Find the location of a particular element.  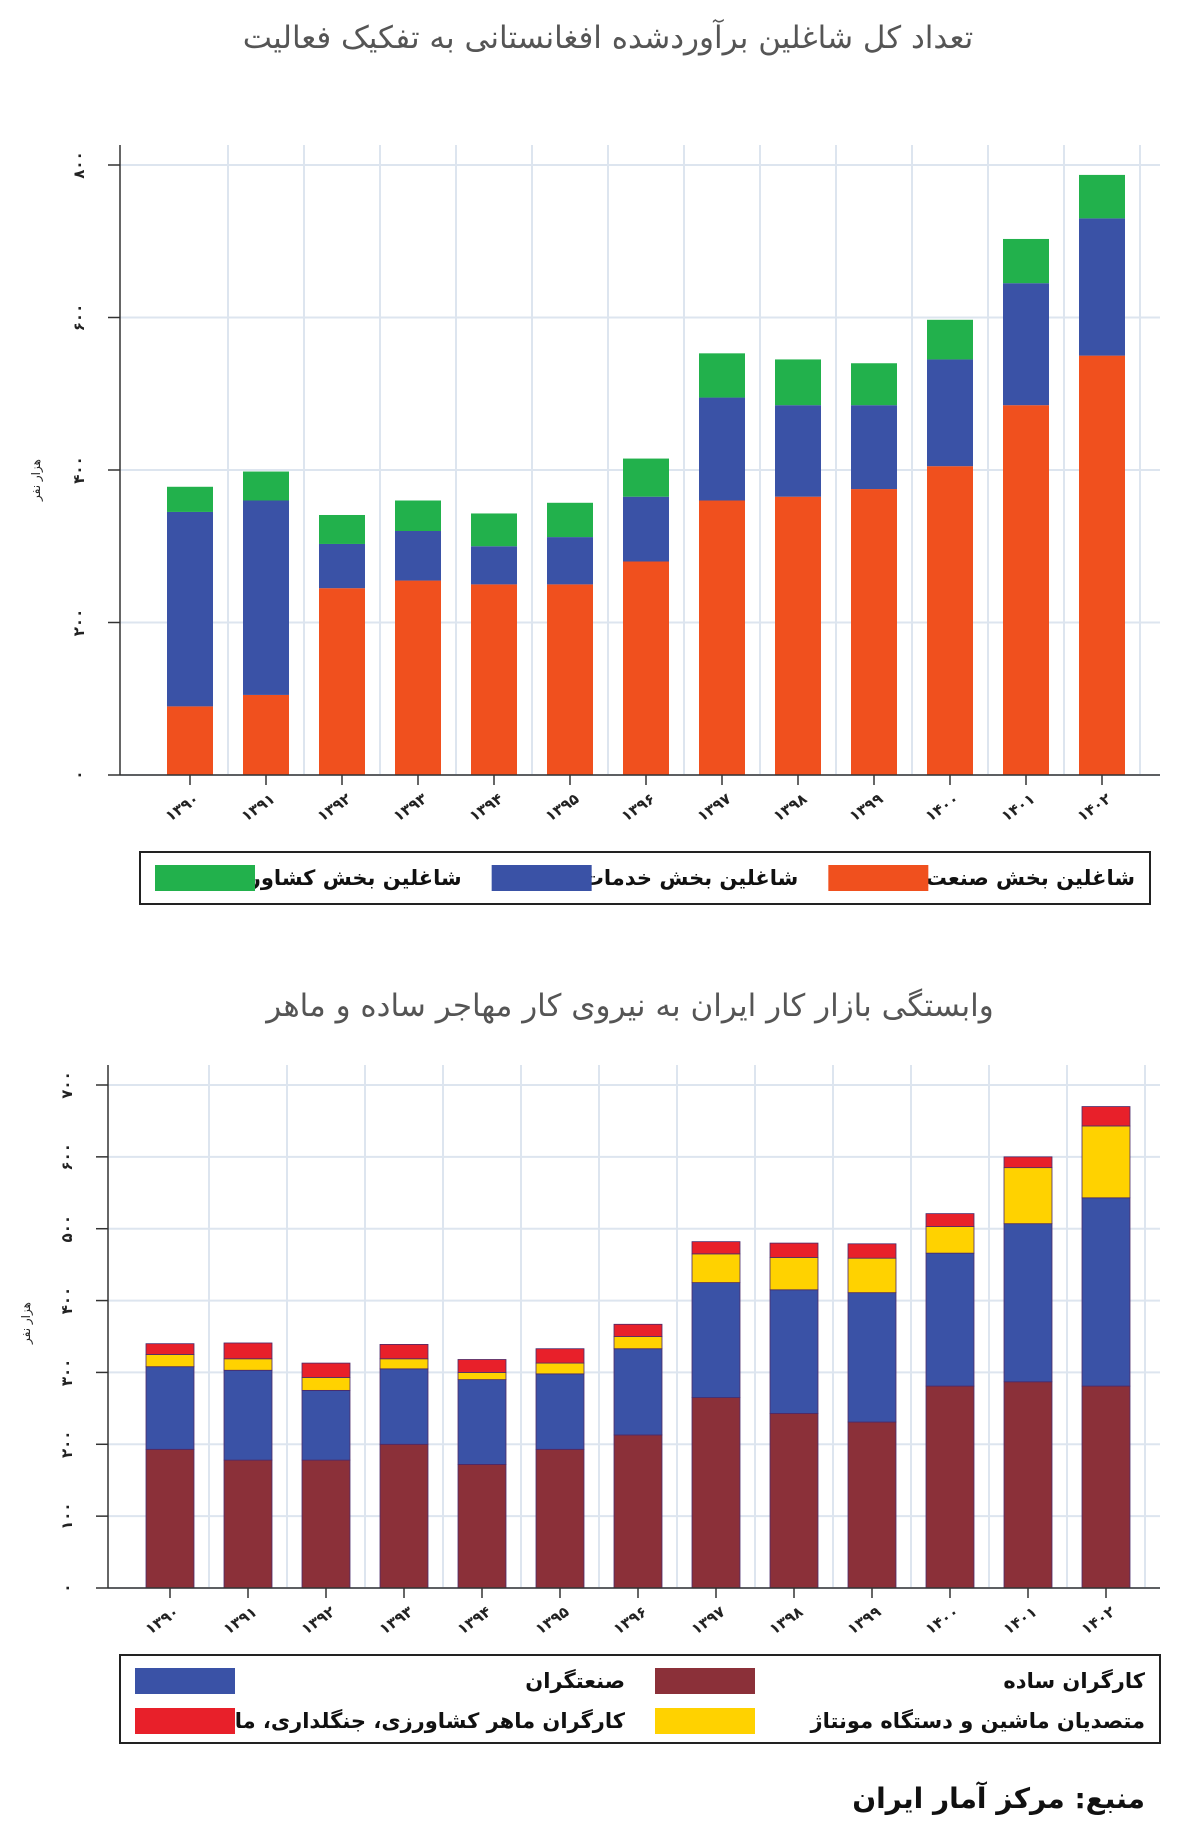

chart1-x-tick-label: ۱۴۰۲ is located at coordinates (1094, 808).